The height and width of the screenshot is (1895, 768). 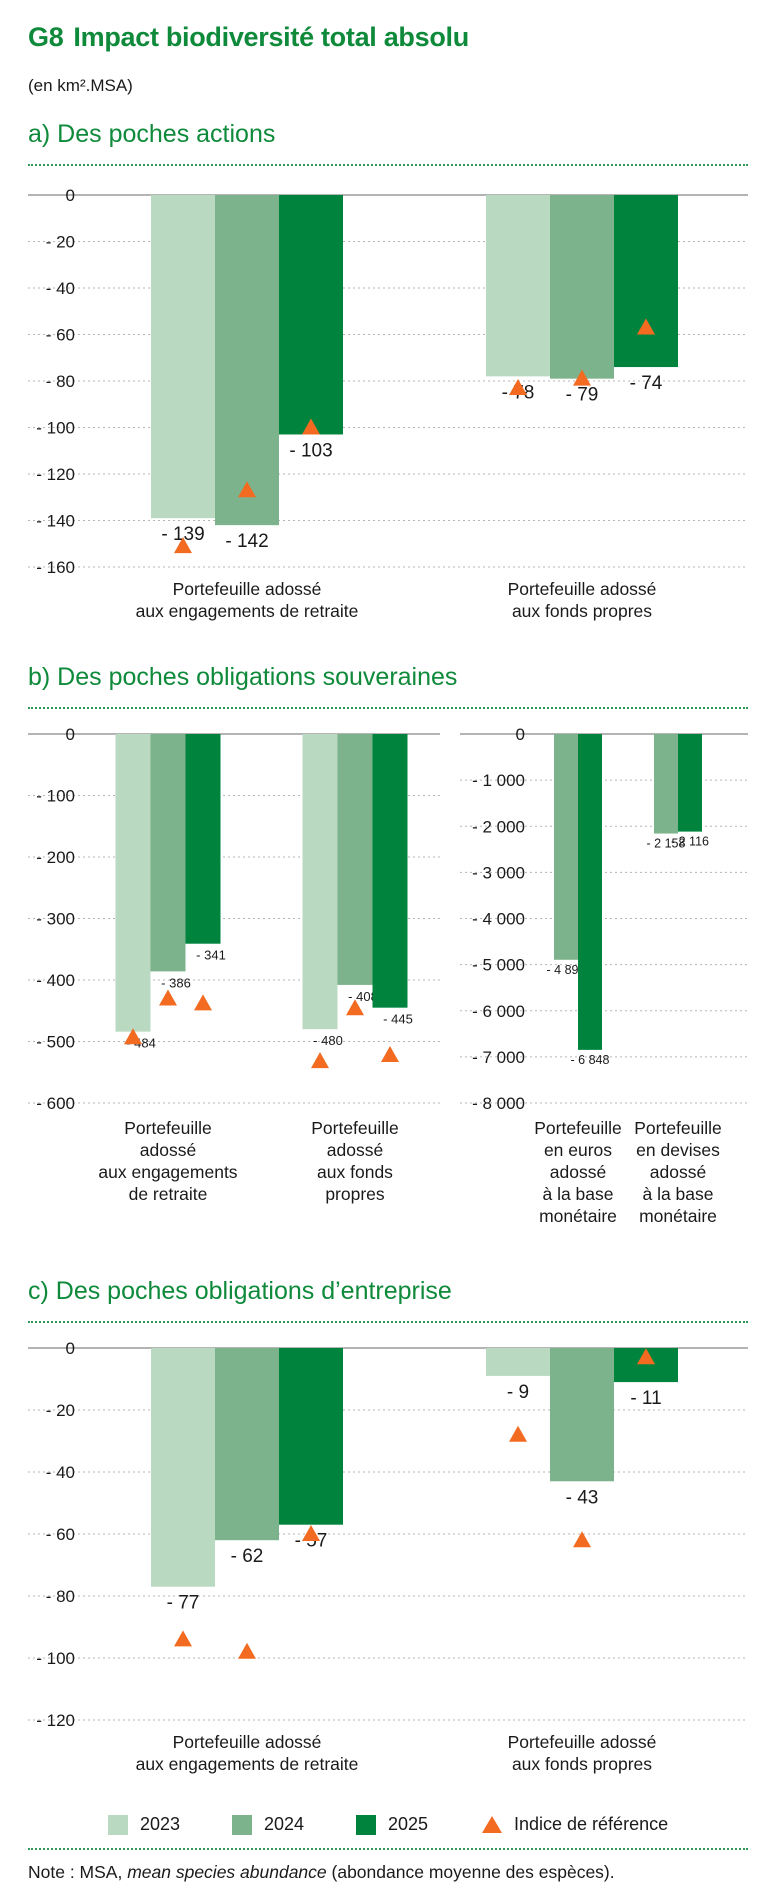 I want to click on chart-b-right-data-label-2025: - 2 116, so click(x=690, y=842).